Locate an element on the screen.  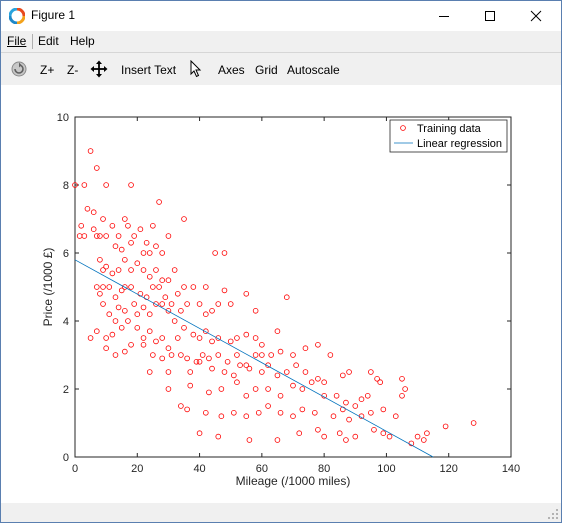
legend-training-label: Training data is located at coordinates (449, 129).